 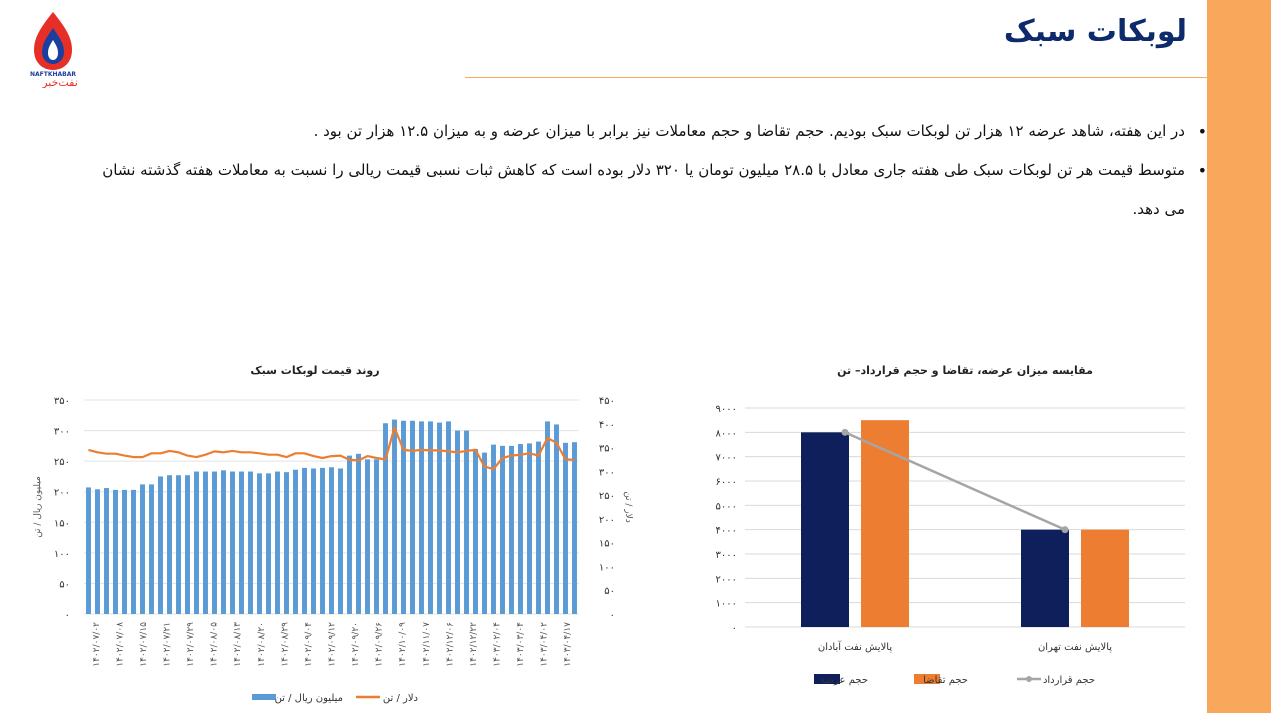 What do you see at coordinates (59, 82) in the screenshot?
I see `svg-text: نفت‌خبر` at bounding box center [59, 82].